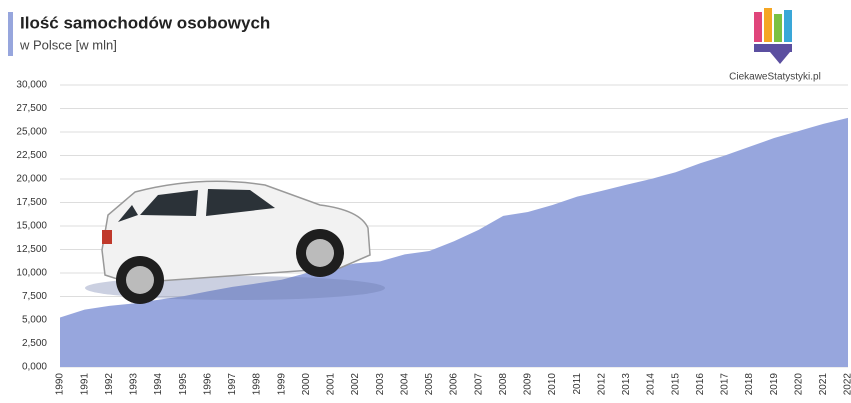 Image resolution: width=851 pixels, height=403 pixels. Describe the element at coordinates (232, 384) in the screenshot. I see `x-tick-label: 1997` at that location.